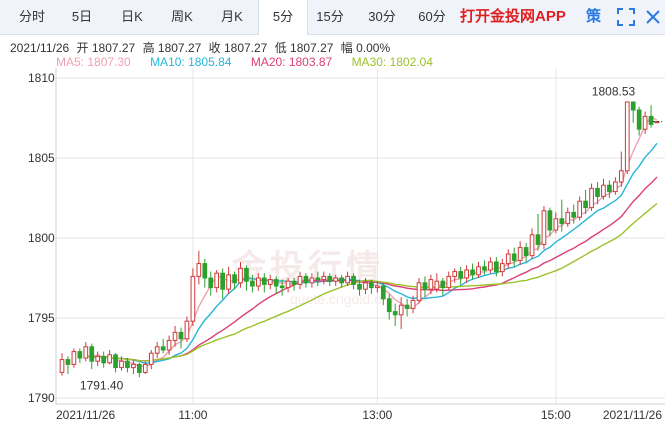 The height and width of the screenshot is (422, 665). Describe the element at coordinates (513, 16) in the screenshot. I see `open-app-link: 打开金投网APP` at that location.